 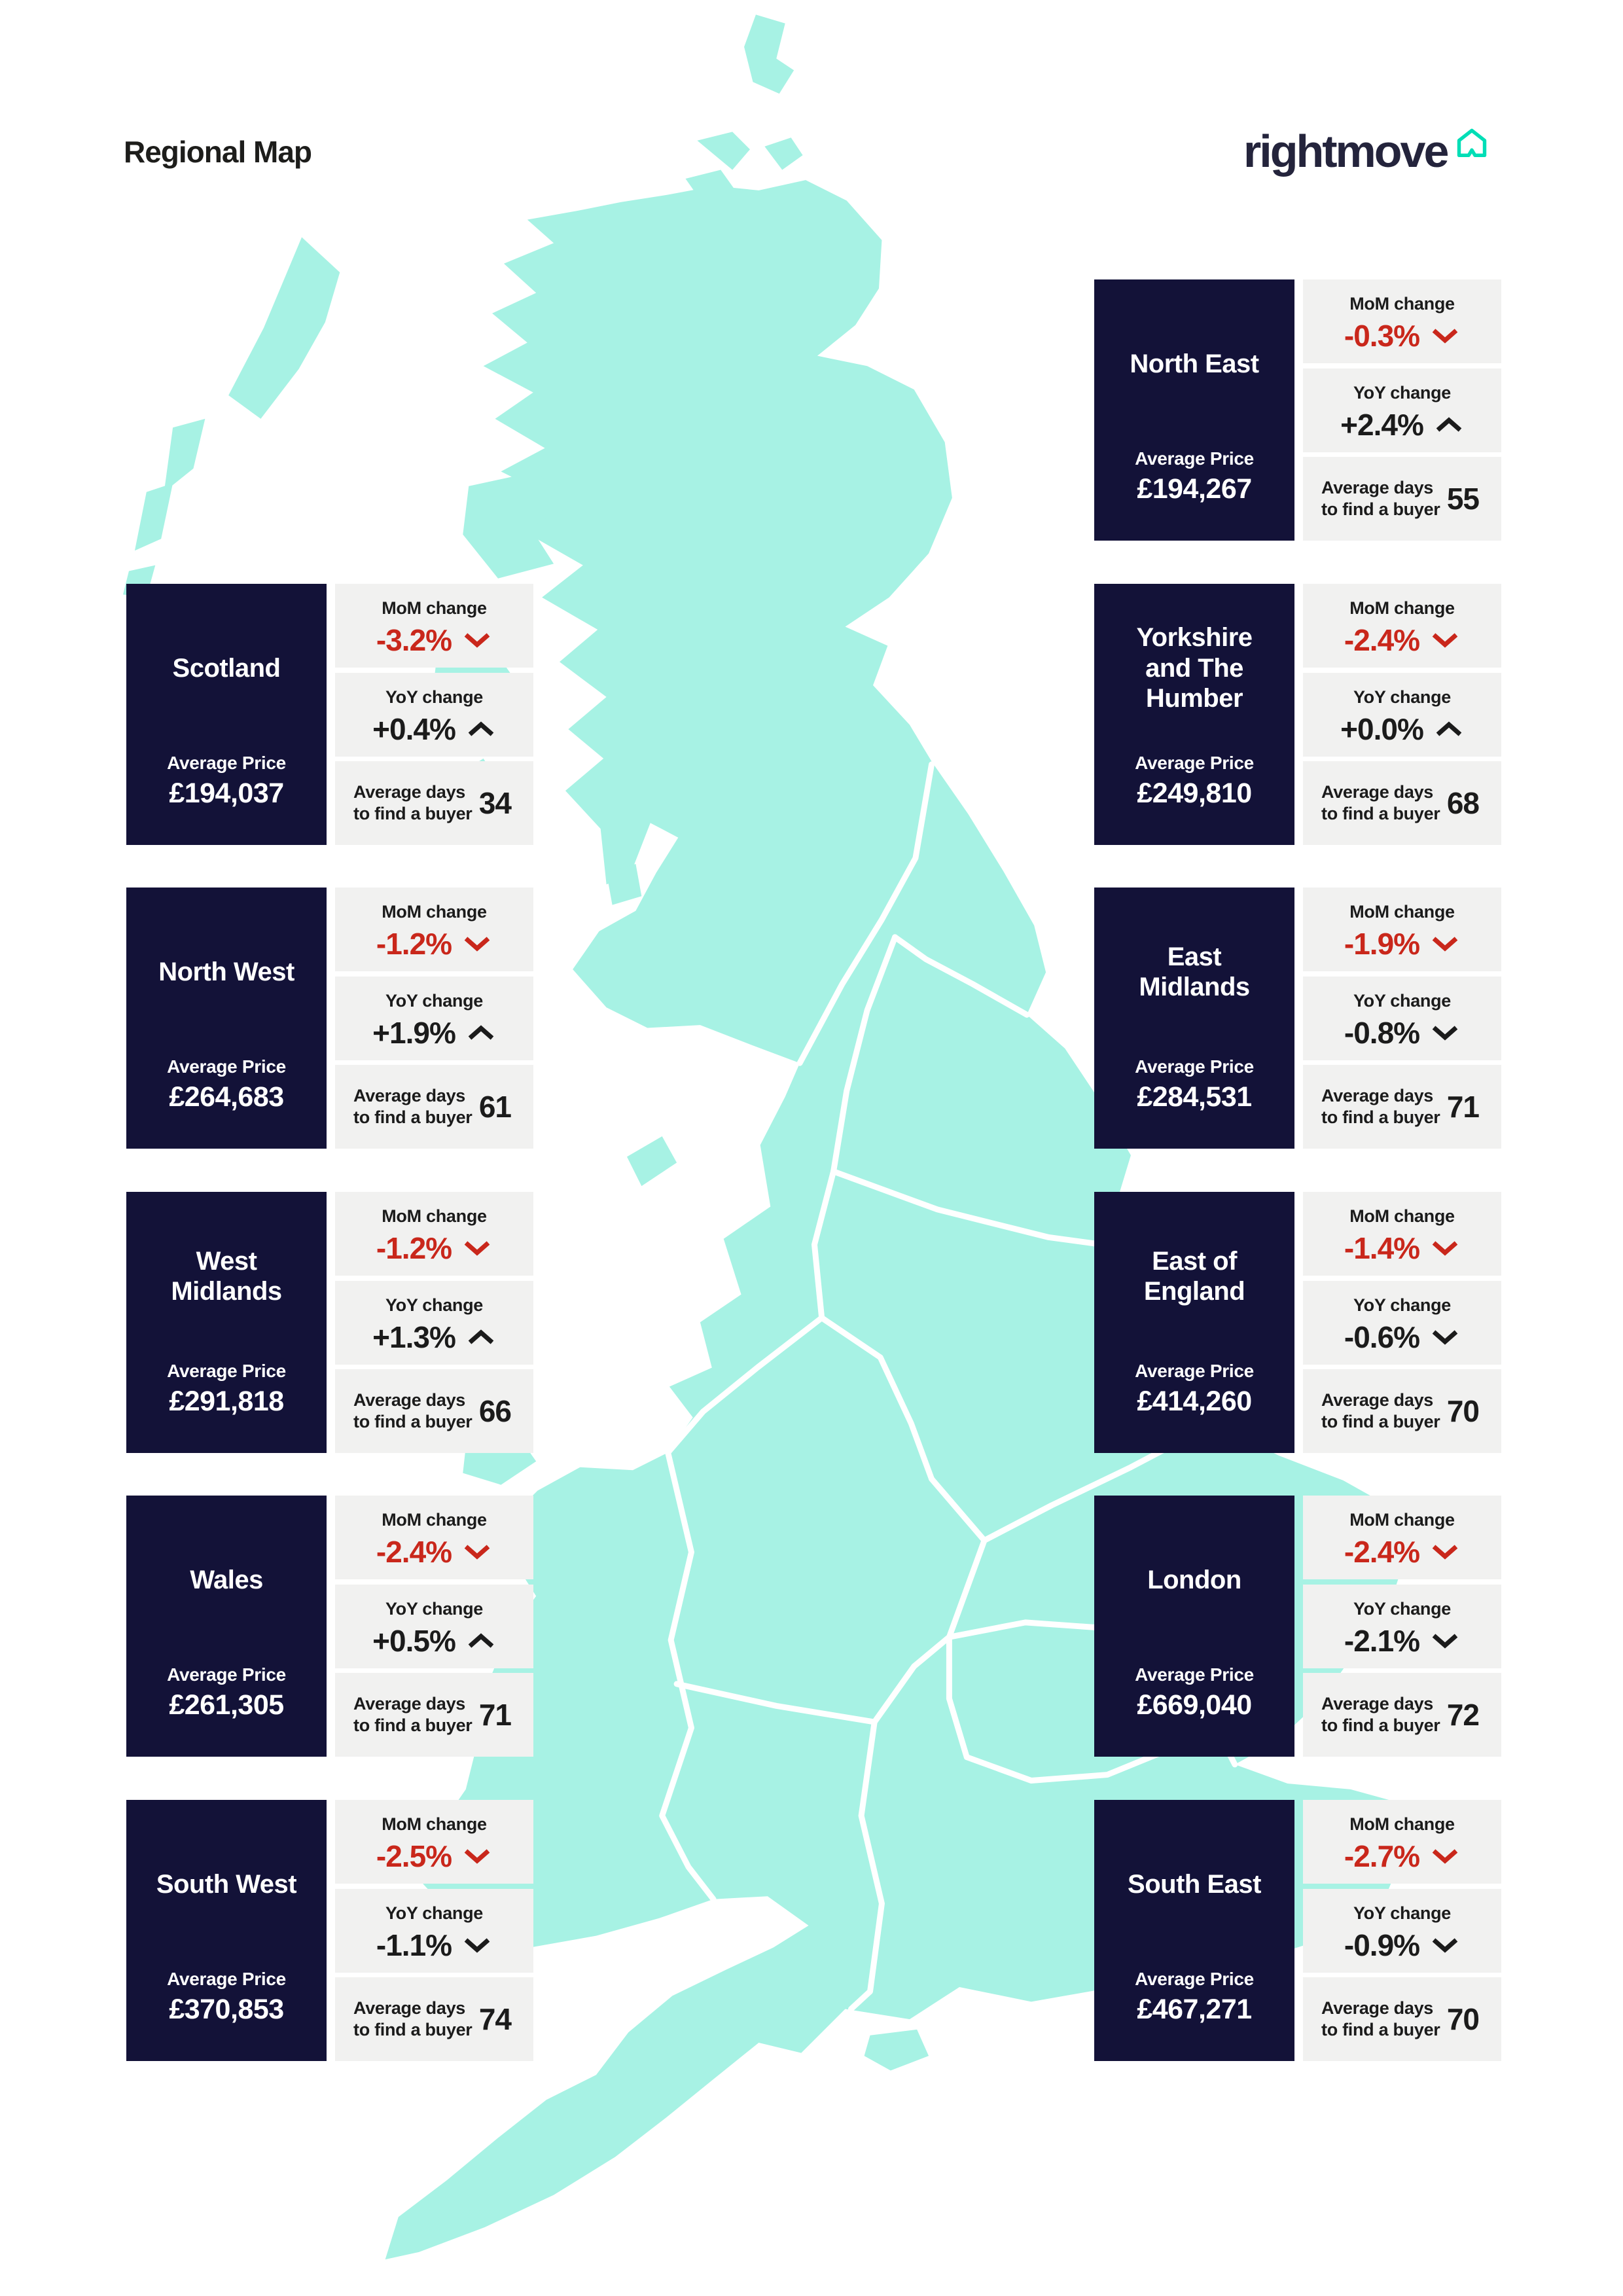 I want to click on yoy-change-panel: YoY change +2.4%, so click(x=1402, y=410).